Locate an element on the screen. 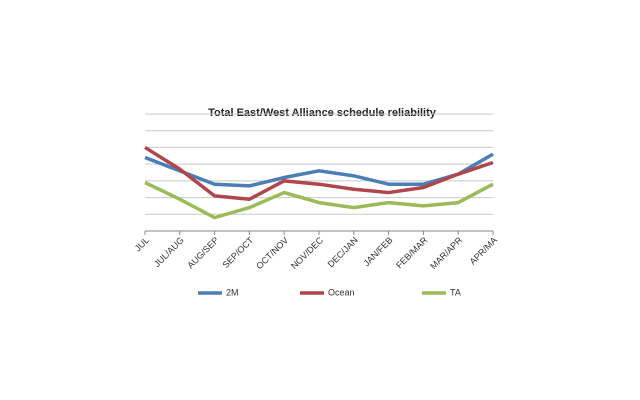 The height and width of the screenshot is (400, 640). legend-label: Ocean is located at coordinates (341, 292).